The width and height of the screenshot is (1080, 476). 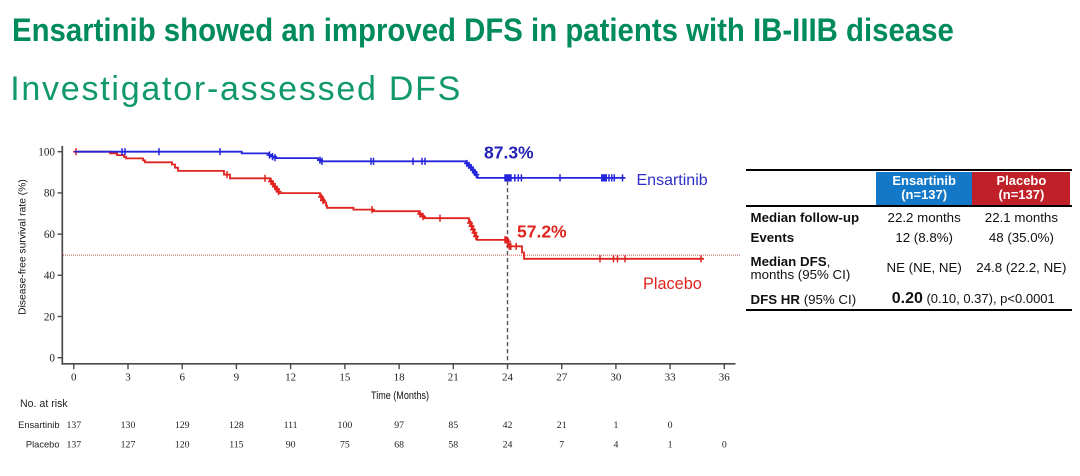 I want to click on svg-text: 111, so click(x=291, y=425).